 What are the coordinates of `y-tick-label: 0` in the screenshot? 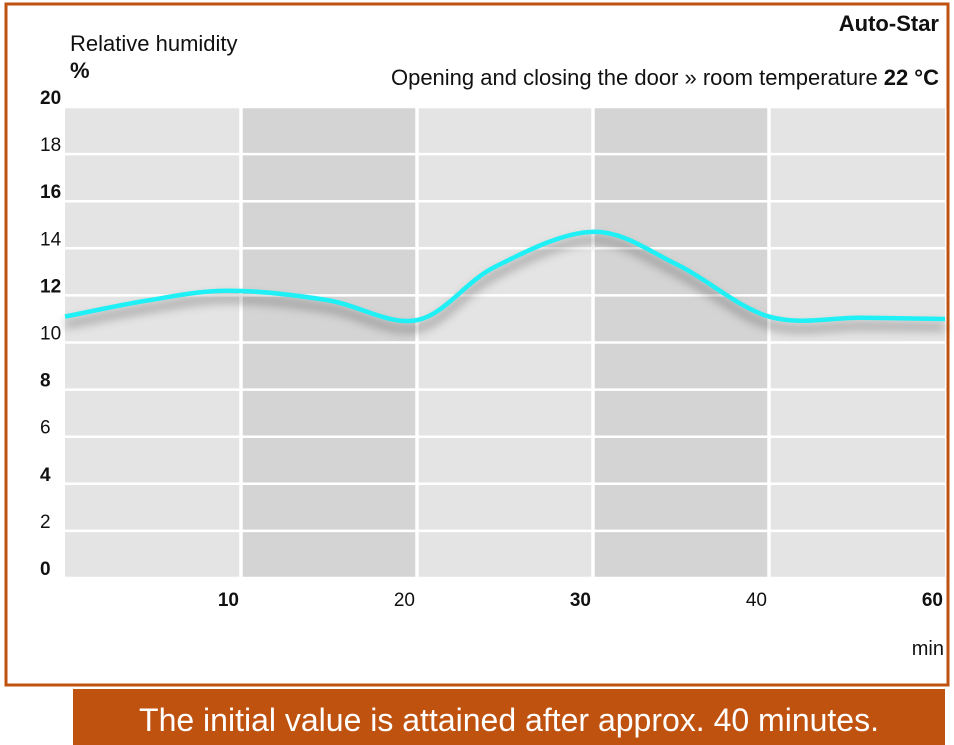 It's located at (45, 569).